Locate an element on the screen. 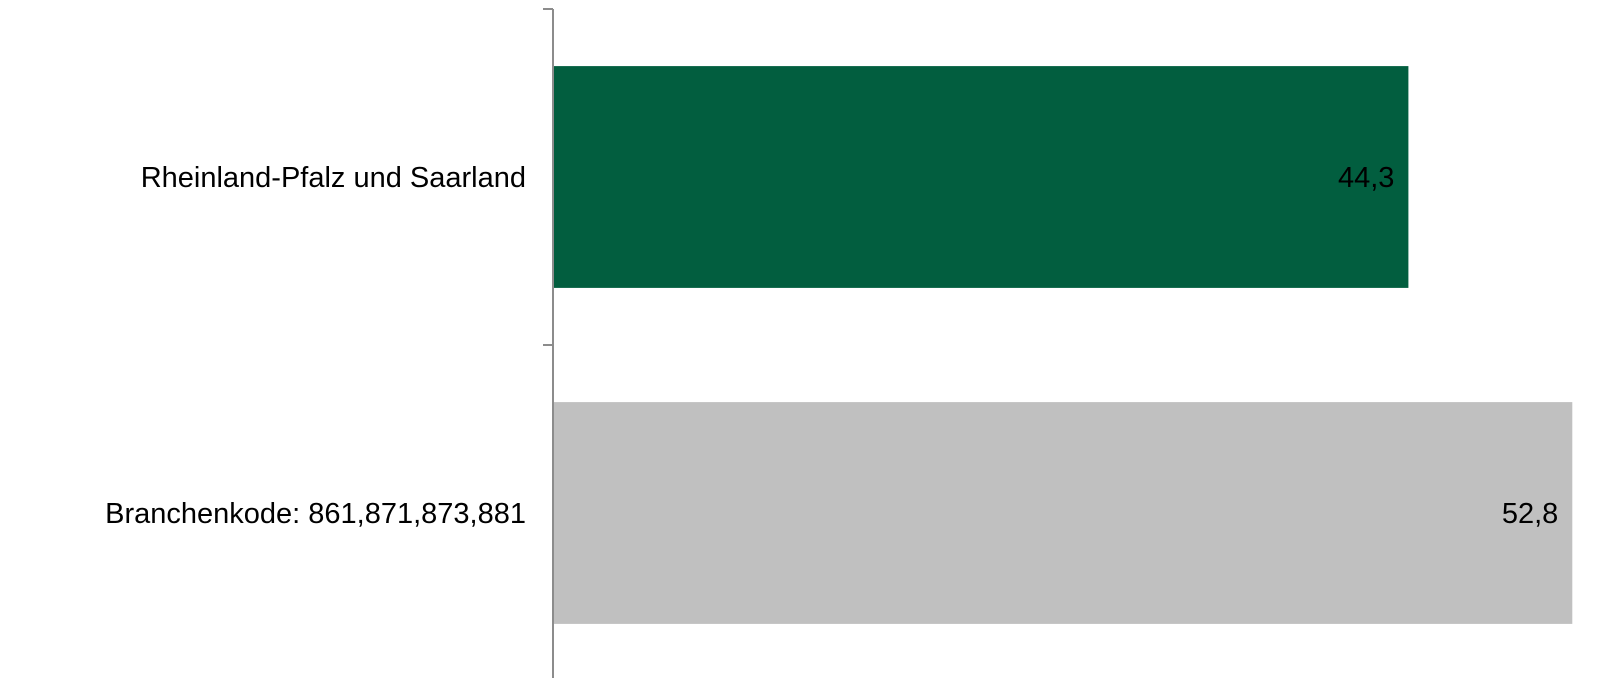  value-label-2: 52,8 is located at coordinates (1530, 514).